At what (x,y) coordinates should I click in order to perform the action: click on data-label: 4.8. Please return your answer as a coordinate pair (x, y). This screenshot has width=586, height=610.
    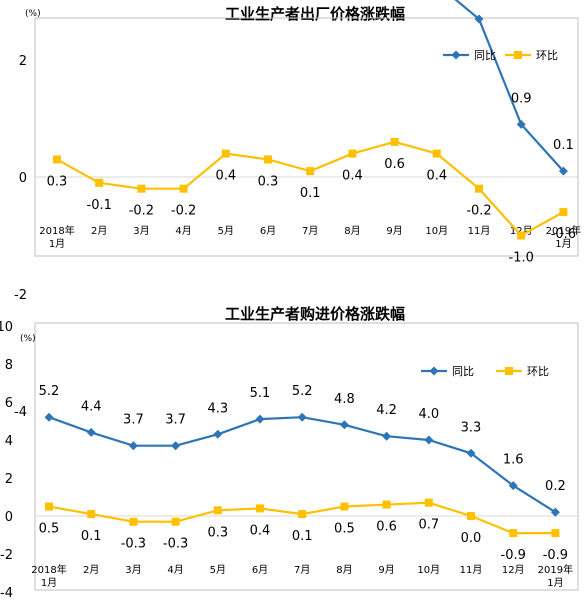
    Looking at the image, I should click on (344, 399).